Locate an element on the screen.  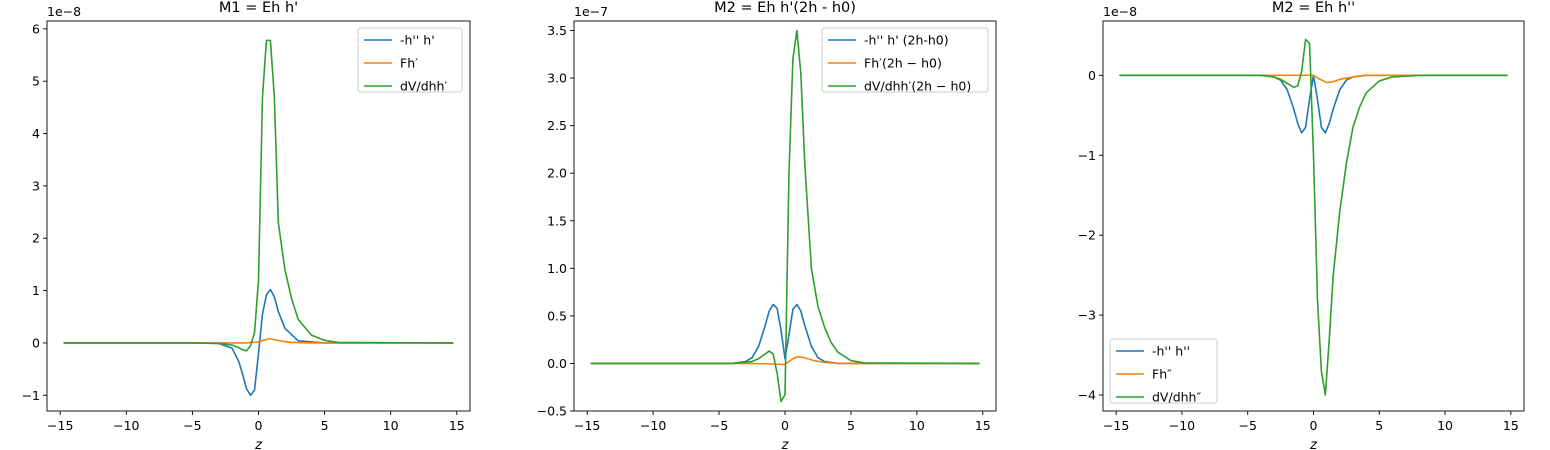
y-tick-label: 1 is located at coordinates (36, 290).